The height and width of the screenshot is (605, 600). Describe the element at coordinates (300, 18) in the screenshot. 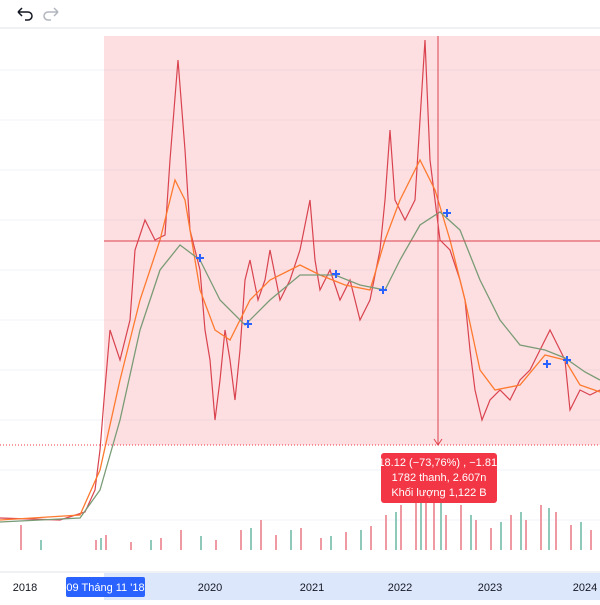

I see `toolbar` at that location.